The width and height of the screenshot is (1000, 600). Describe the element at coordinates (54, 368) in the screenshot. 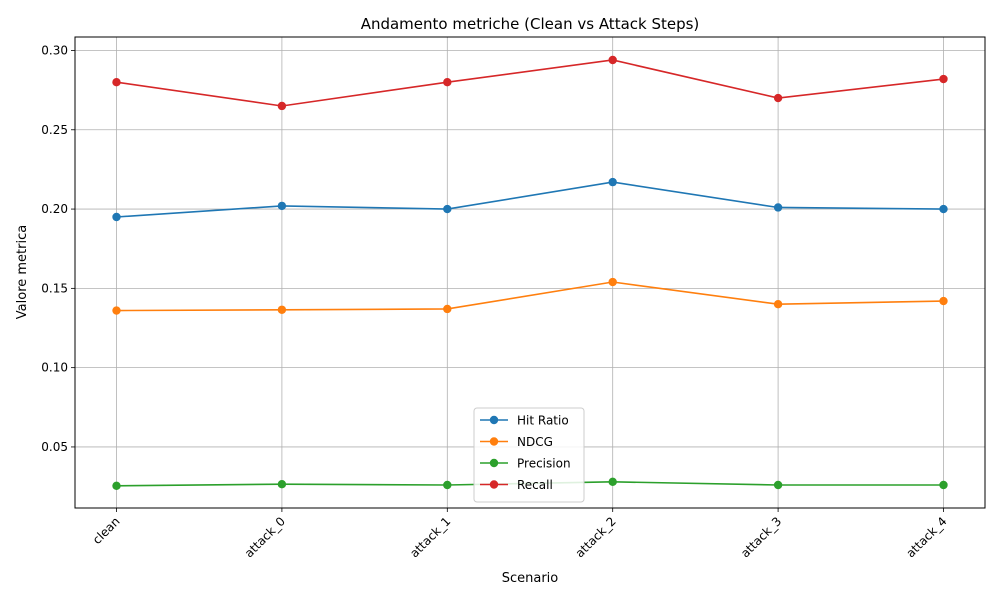

I see `y-tick-label: 0.10` at that location.